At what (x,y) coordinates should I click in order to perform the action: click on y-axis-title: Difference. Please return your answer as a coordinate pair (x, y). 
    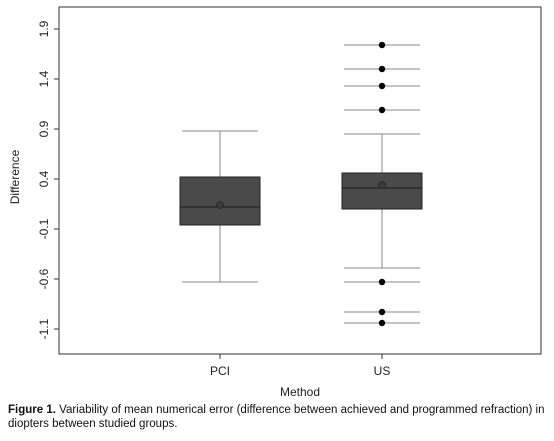
    Looking at the image, I should click on (15, 176).